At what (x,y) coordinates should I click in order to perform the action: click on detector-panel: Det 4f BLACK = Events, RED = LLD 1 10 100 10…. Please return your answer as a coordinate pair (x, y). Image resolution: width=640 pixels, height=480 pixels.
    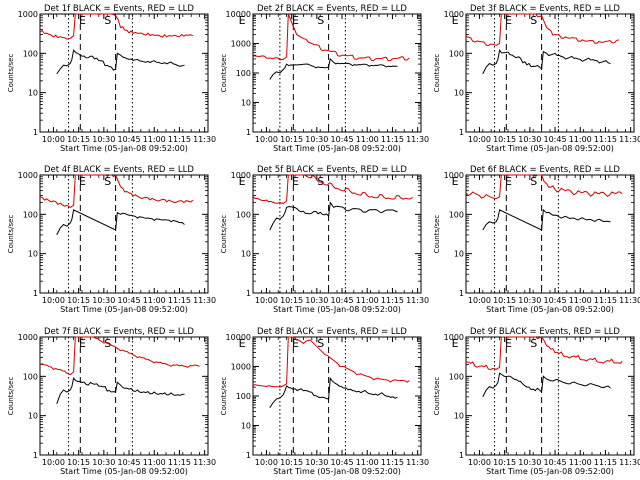
    Looking at the image, I should click on (126, 239).